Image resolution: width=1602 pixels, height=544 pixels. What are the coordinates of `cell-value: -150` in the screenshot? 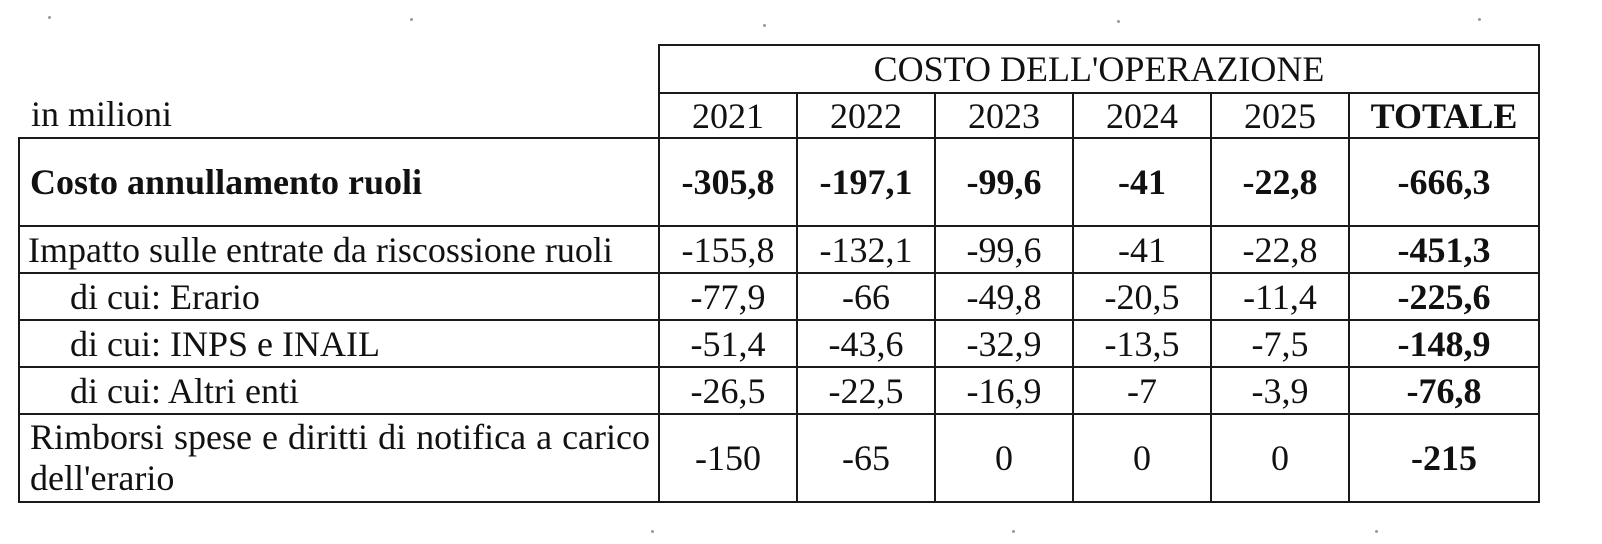 It's located at (728, 458).